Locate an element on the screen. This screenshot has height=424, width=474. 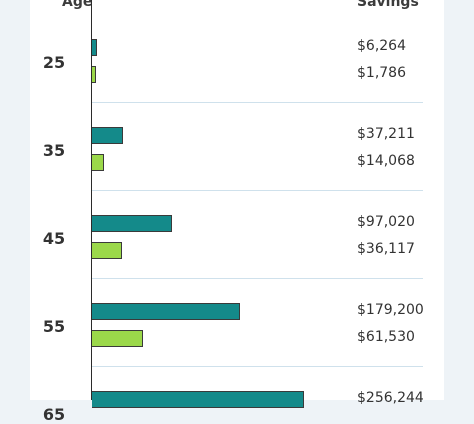
age-label: 45 is located at coordinates (54, 238).